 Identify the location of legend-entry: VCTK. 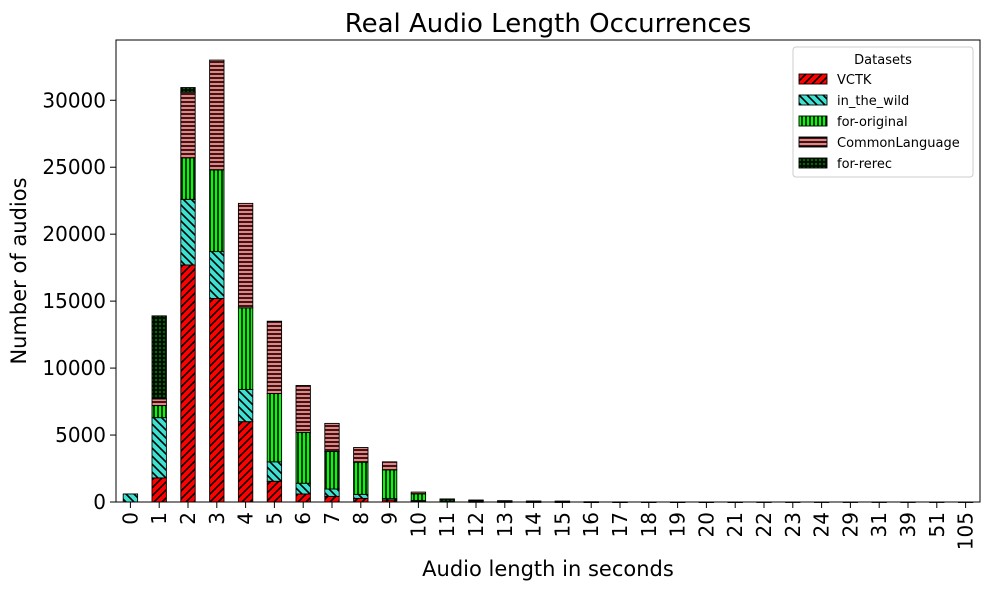
(854, 80).